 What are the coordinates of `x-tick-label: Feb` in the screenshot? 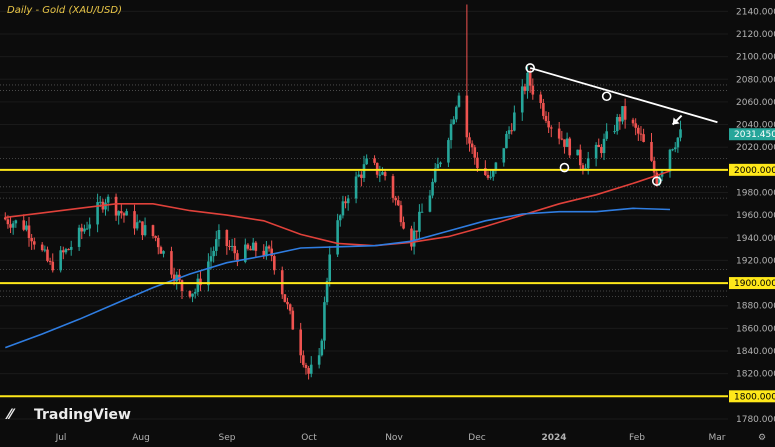 It's located at (637, 438).